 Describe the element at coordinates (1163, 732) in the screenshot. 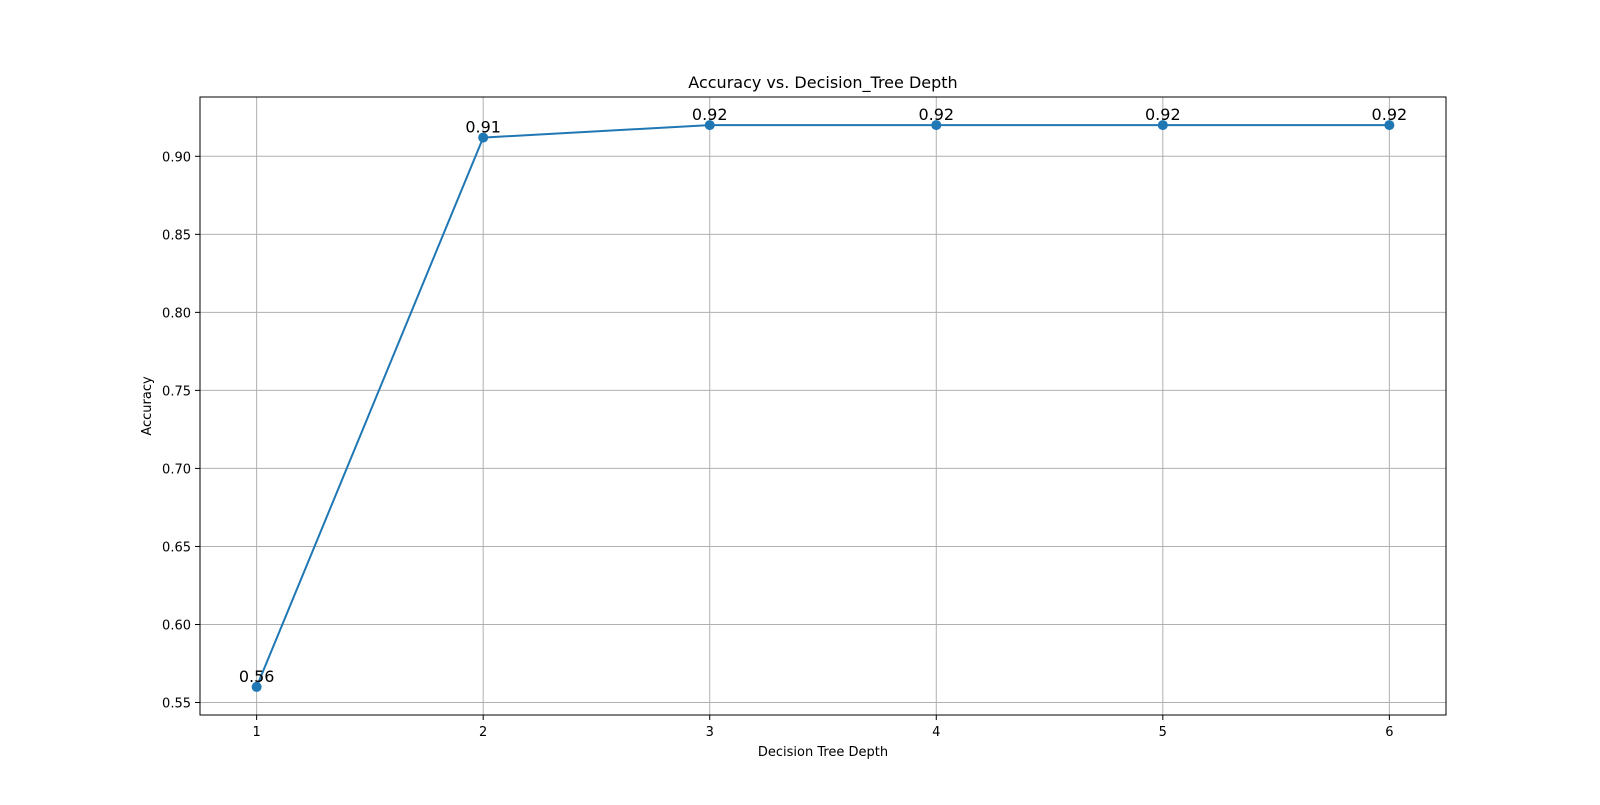

I see `x-tick-label: 5` at that location.